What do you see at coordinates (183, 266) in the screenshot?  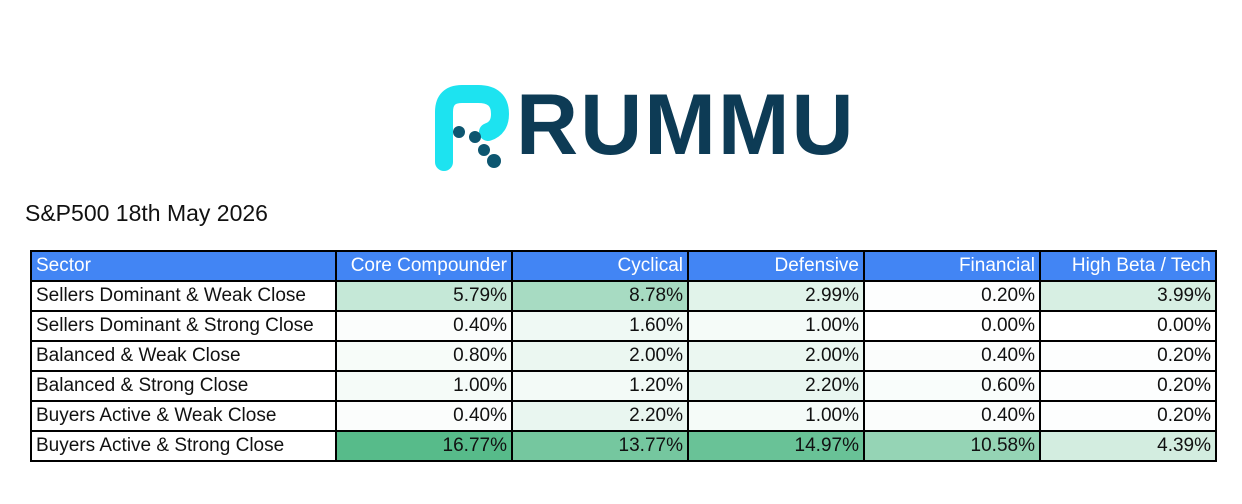 I see `header-cell: Sector` at bounding box center [183, 266].